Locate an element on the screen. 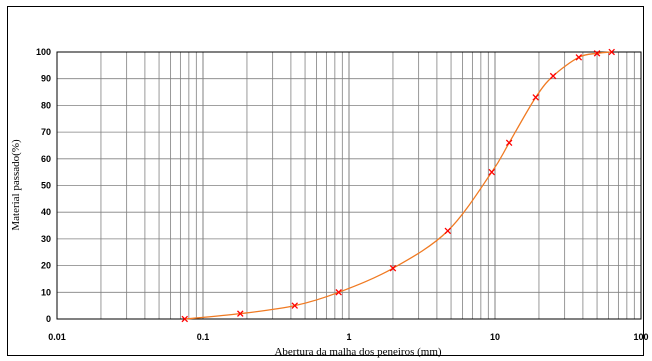  x-tick-label: 1 is located at coordinates (348, 337).